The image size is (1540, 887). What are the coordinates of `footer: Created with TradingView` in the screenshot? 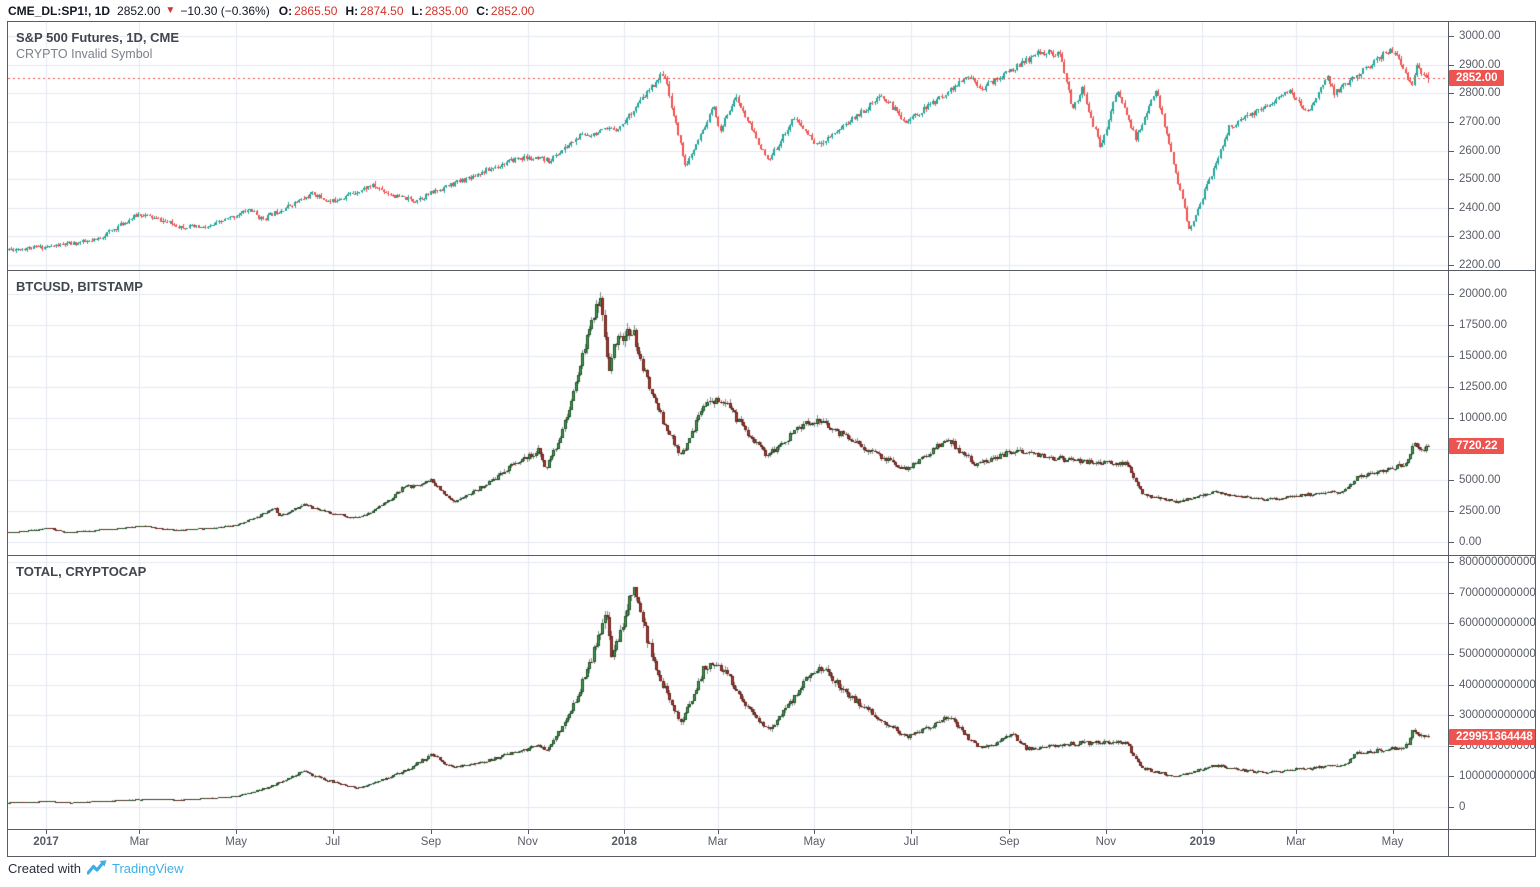 It's located at (96, 868).